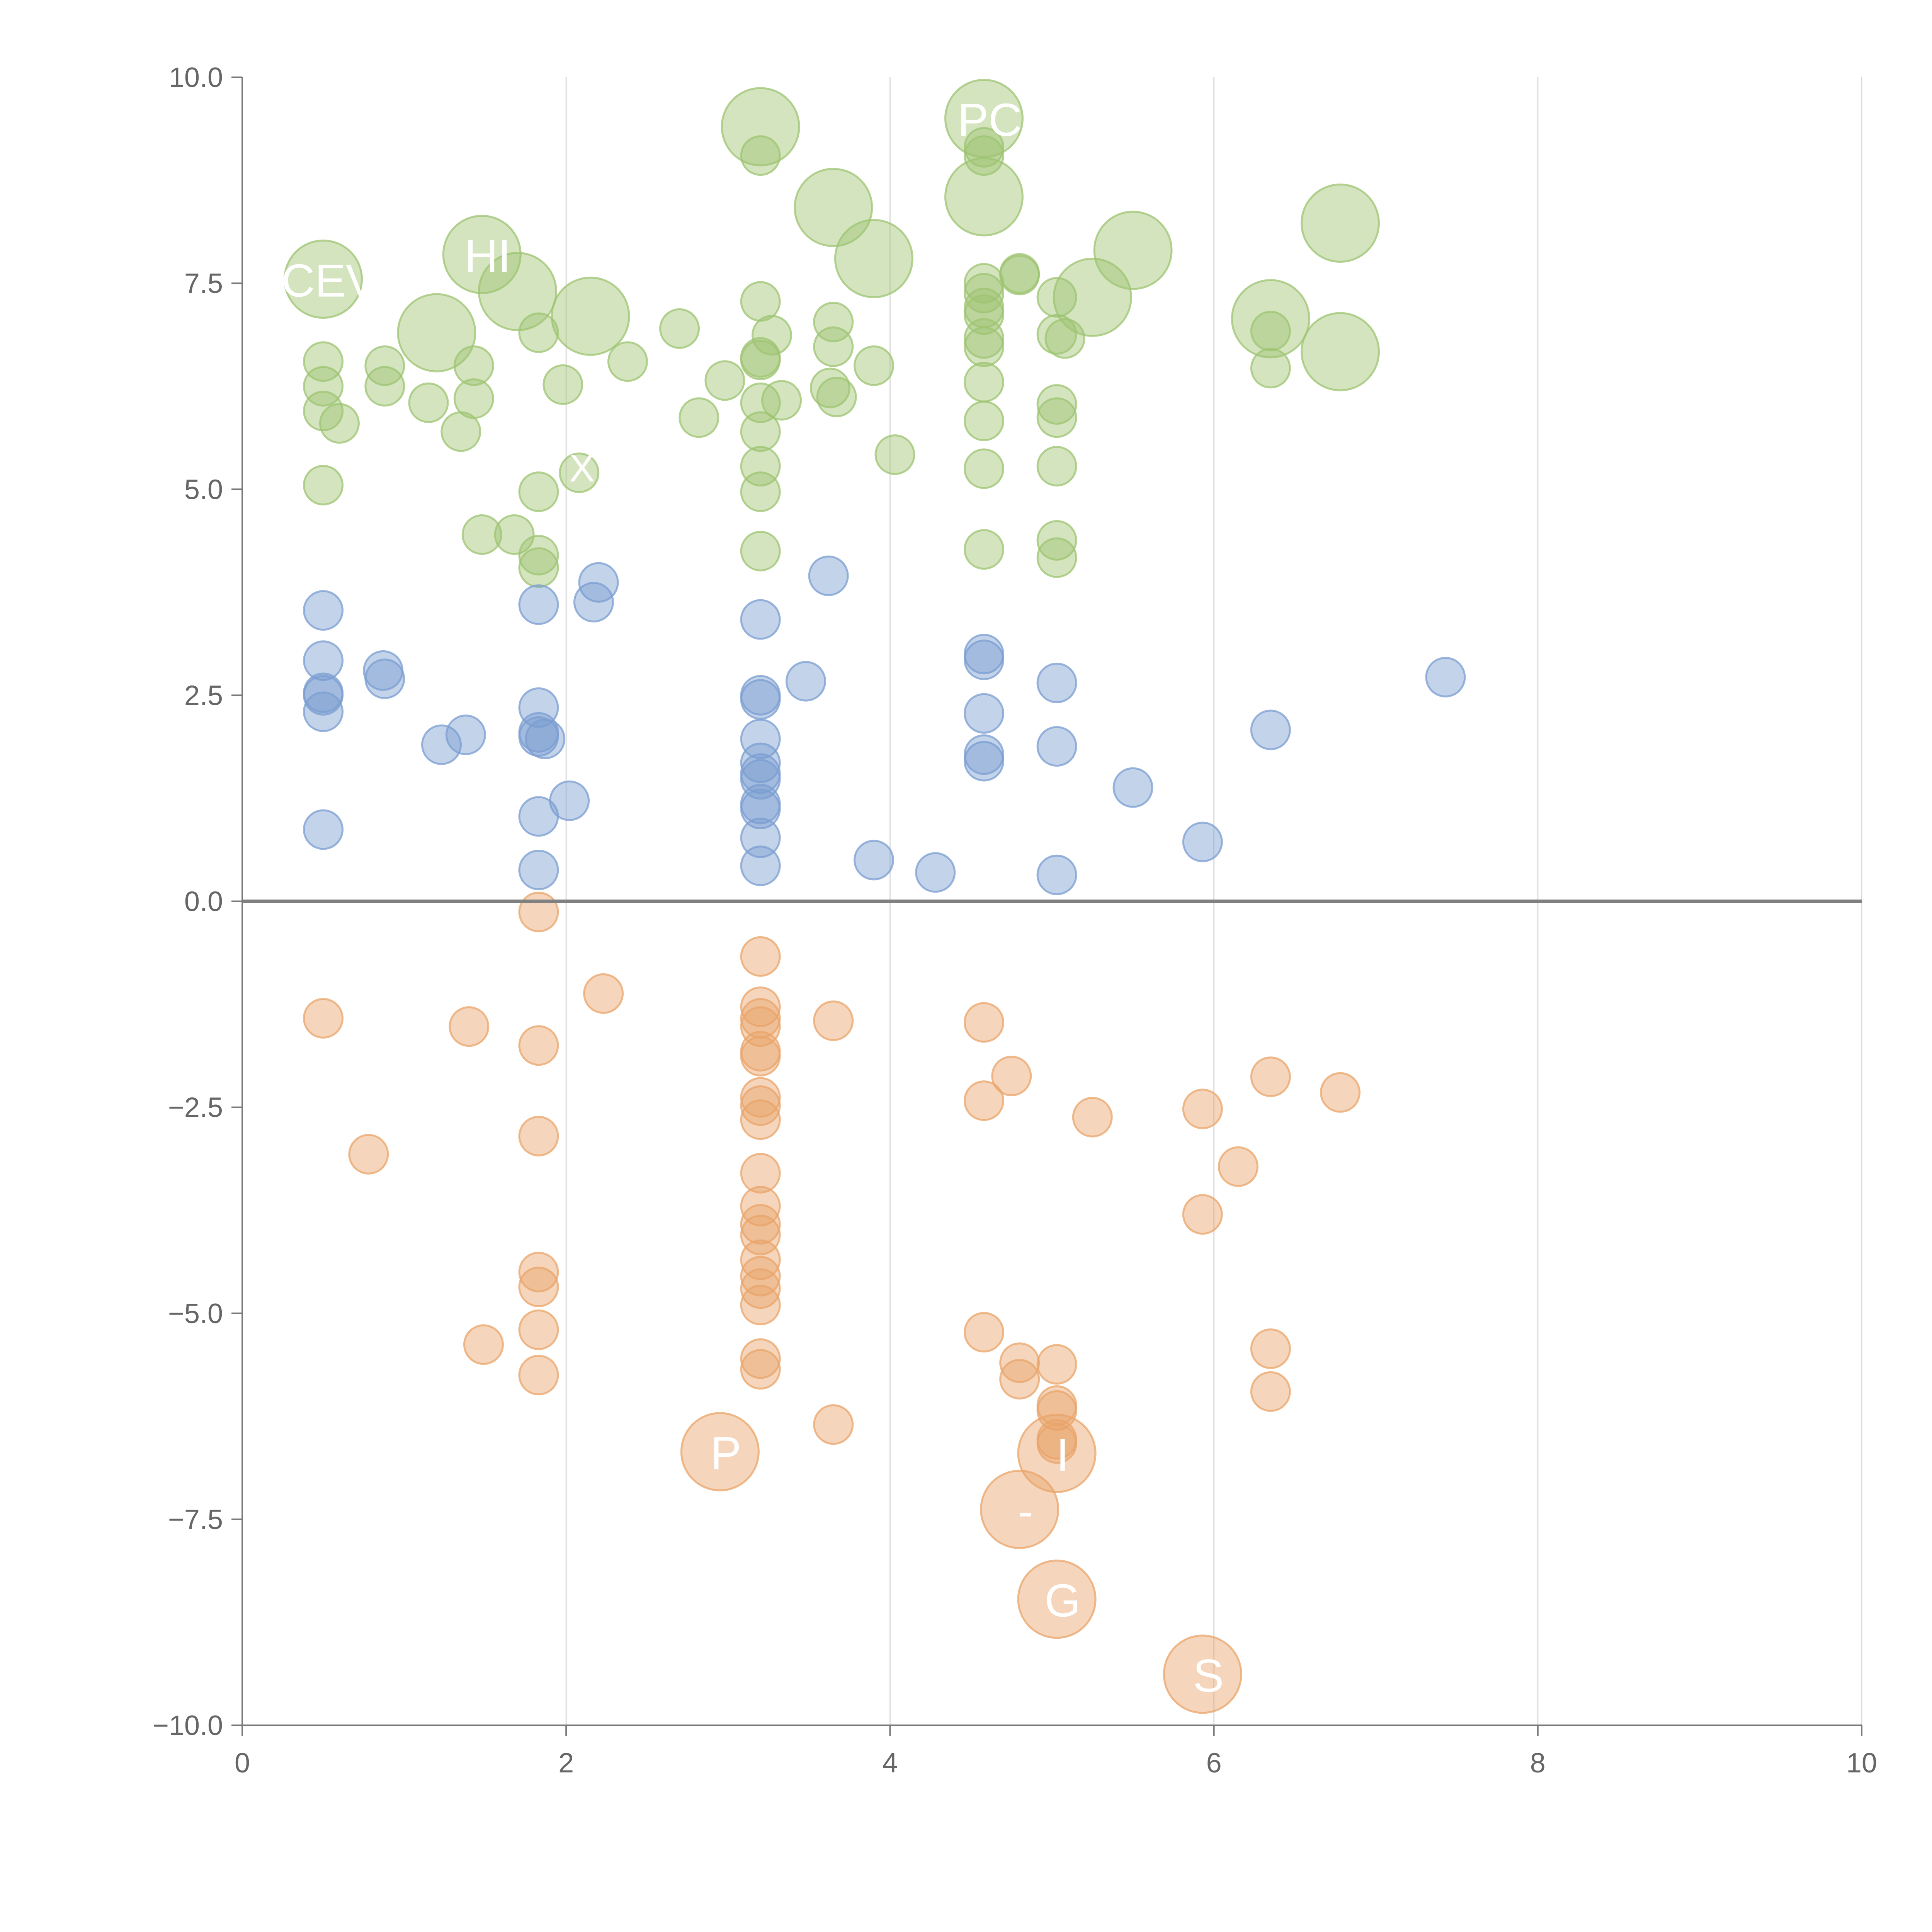 The height and width of the screenshot is (1932, 1932). Describe the element at coordinates (188, 1726) in the screenshot. I see `y-tick-label: −10.0` at that location.